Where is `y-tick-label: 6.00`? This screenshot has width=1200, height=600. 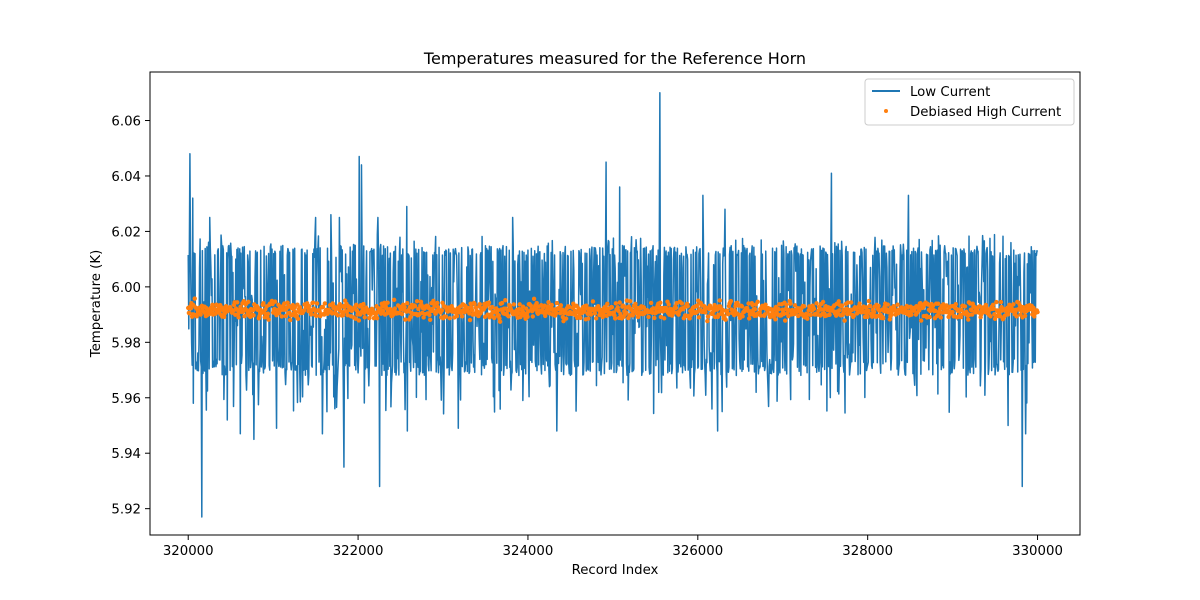
y-tick-label: 6.00 is located at coordinates (126, 288).